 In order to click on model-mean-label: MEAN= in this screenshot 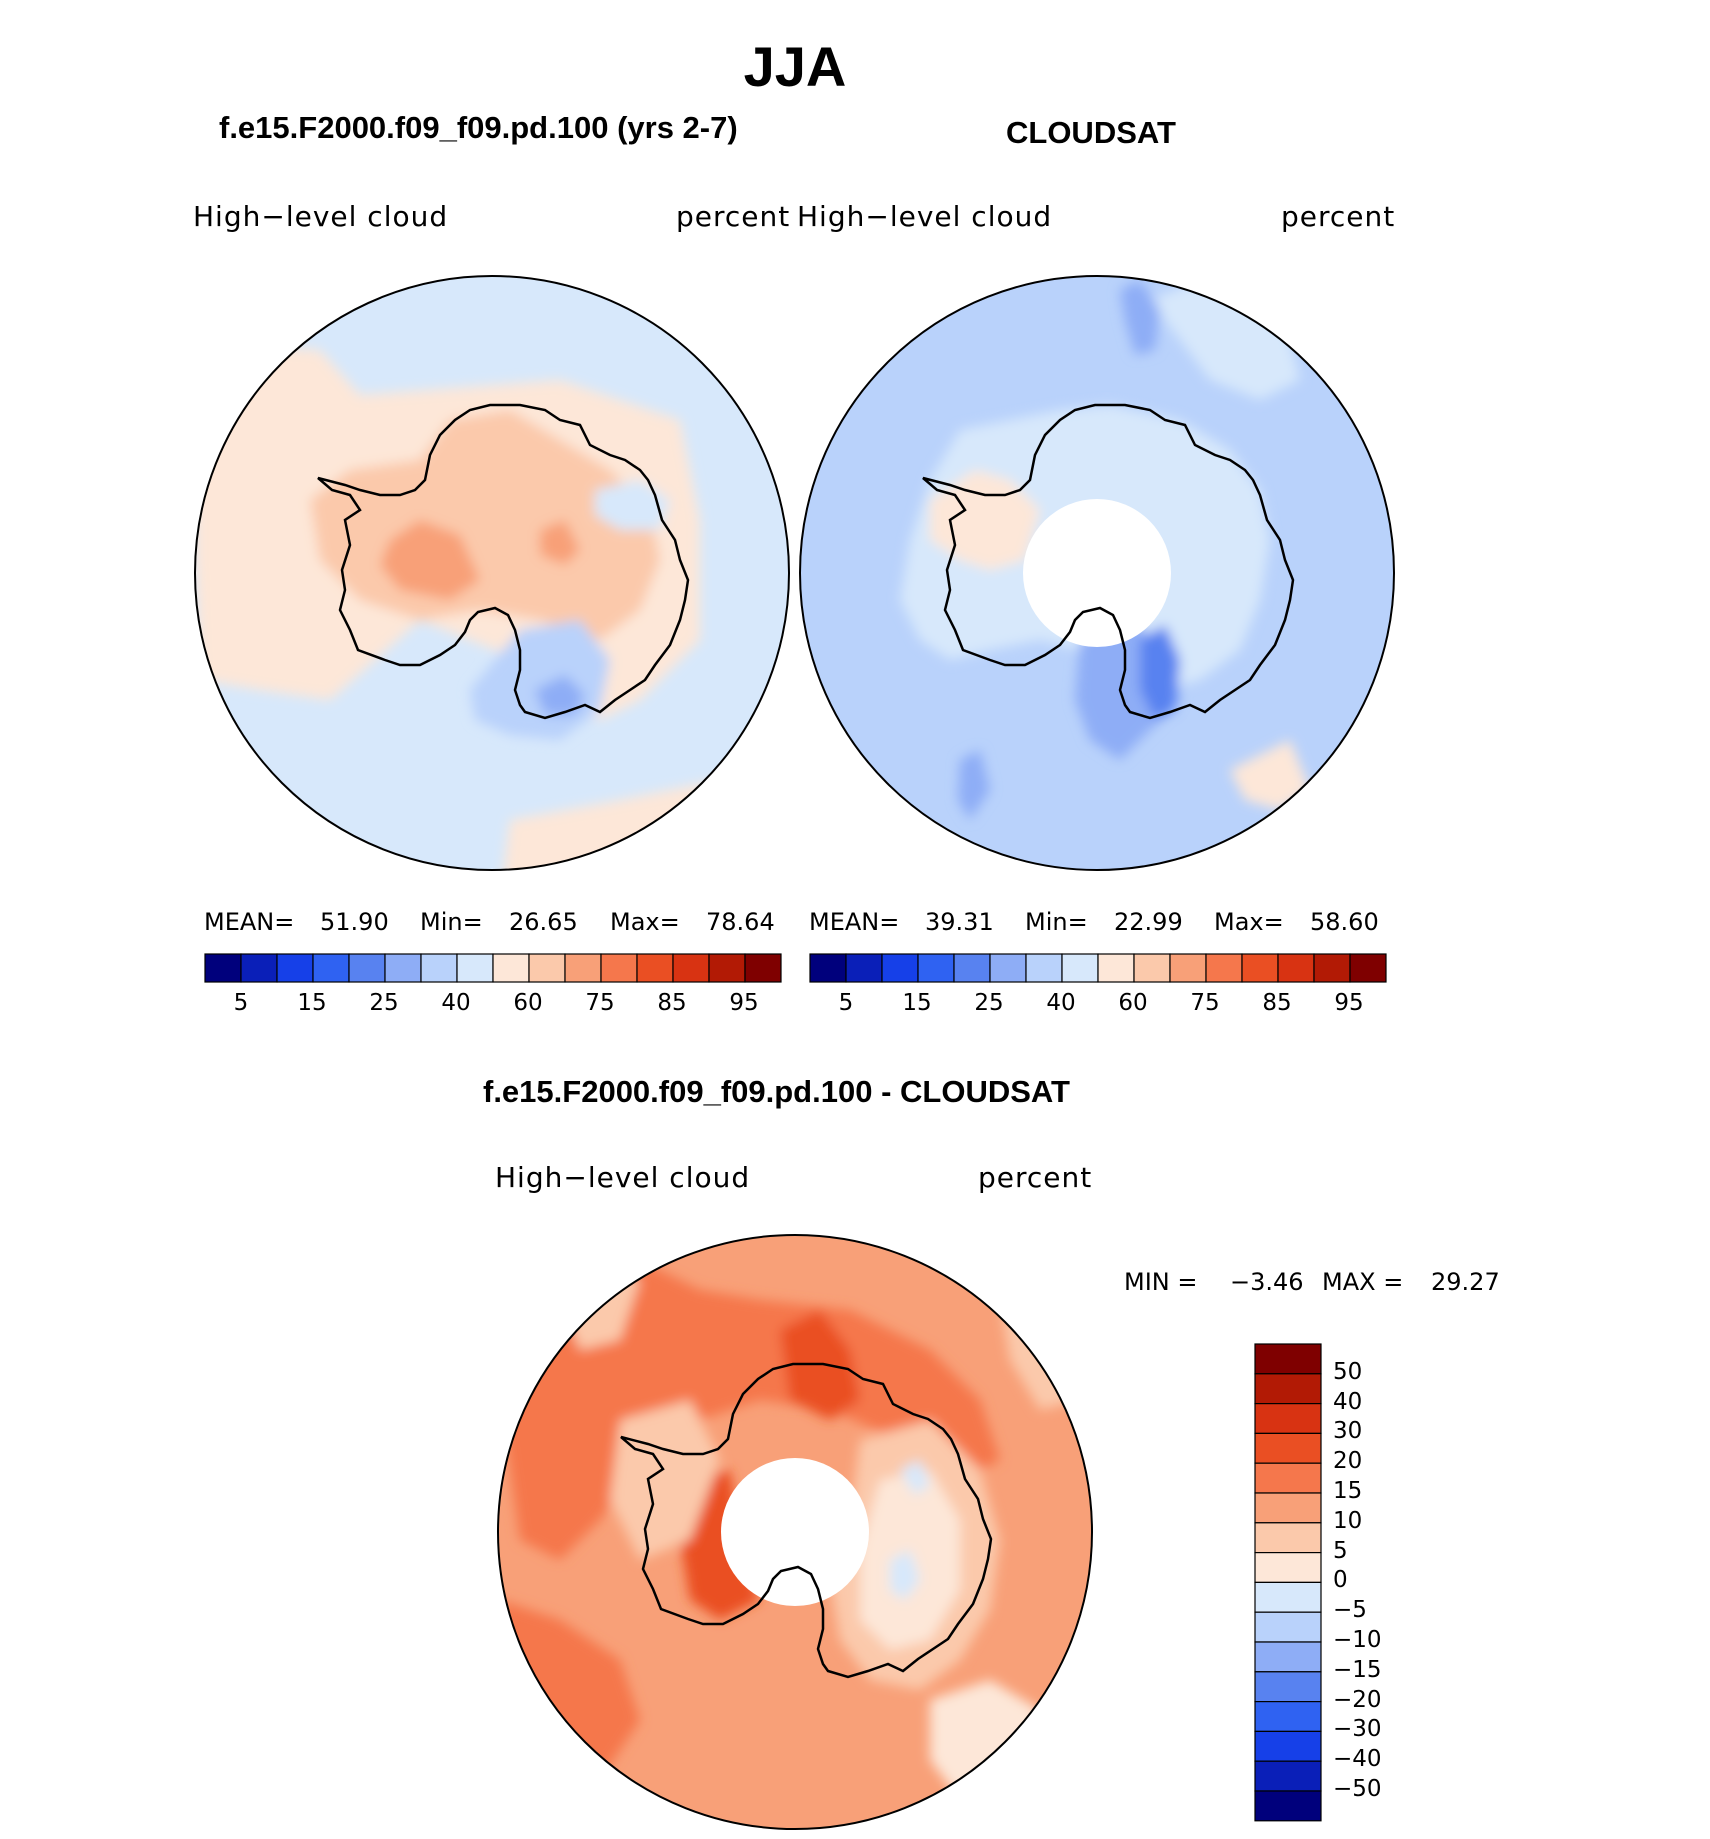, I will do `click(249, 922)`.